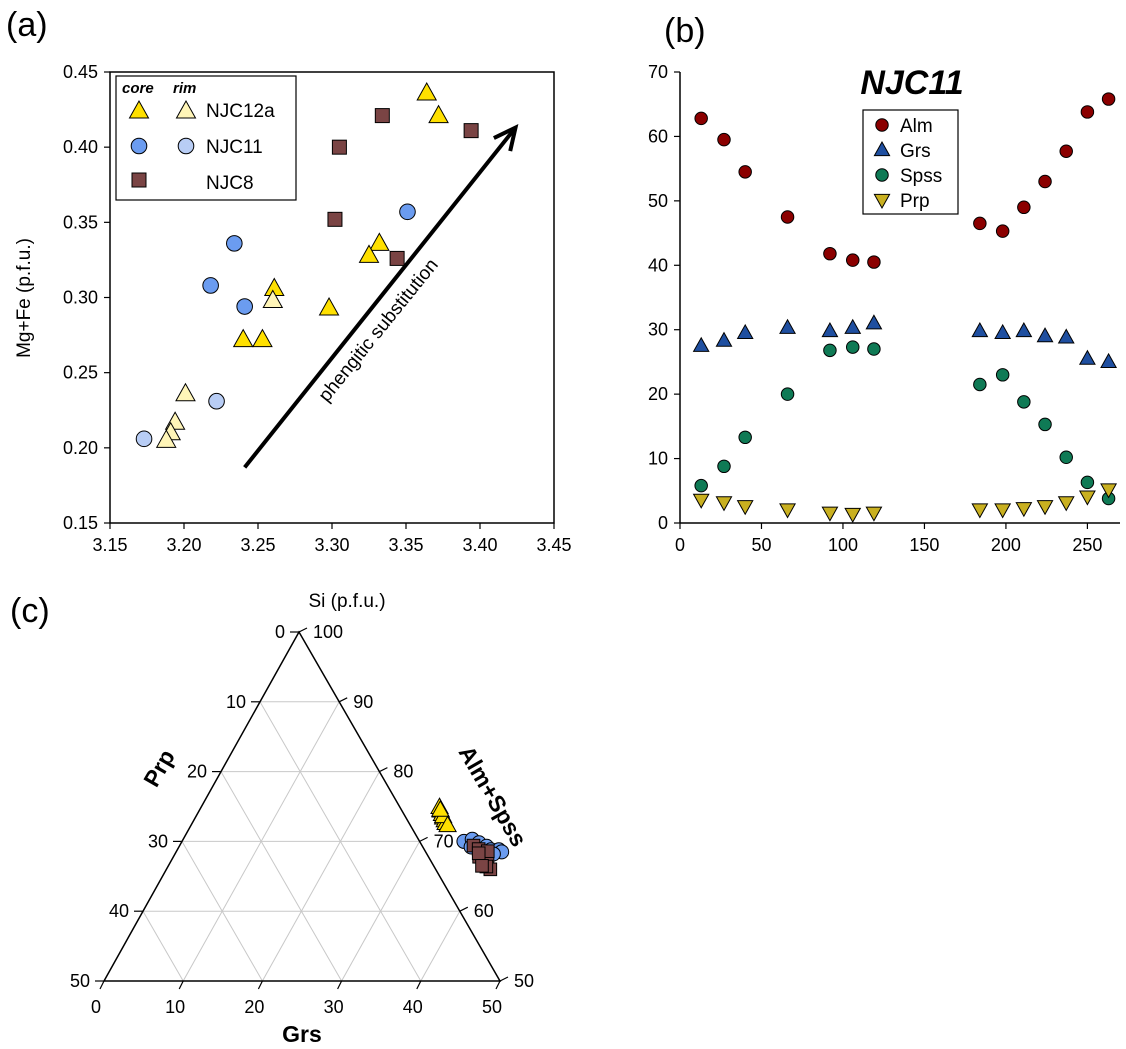  I want to click on ternary-prp-tick-label: 40, so click(119, 911).